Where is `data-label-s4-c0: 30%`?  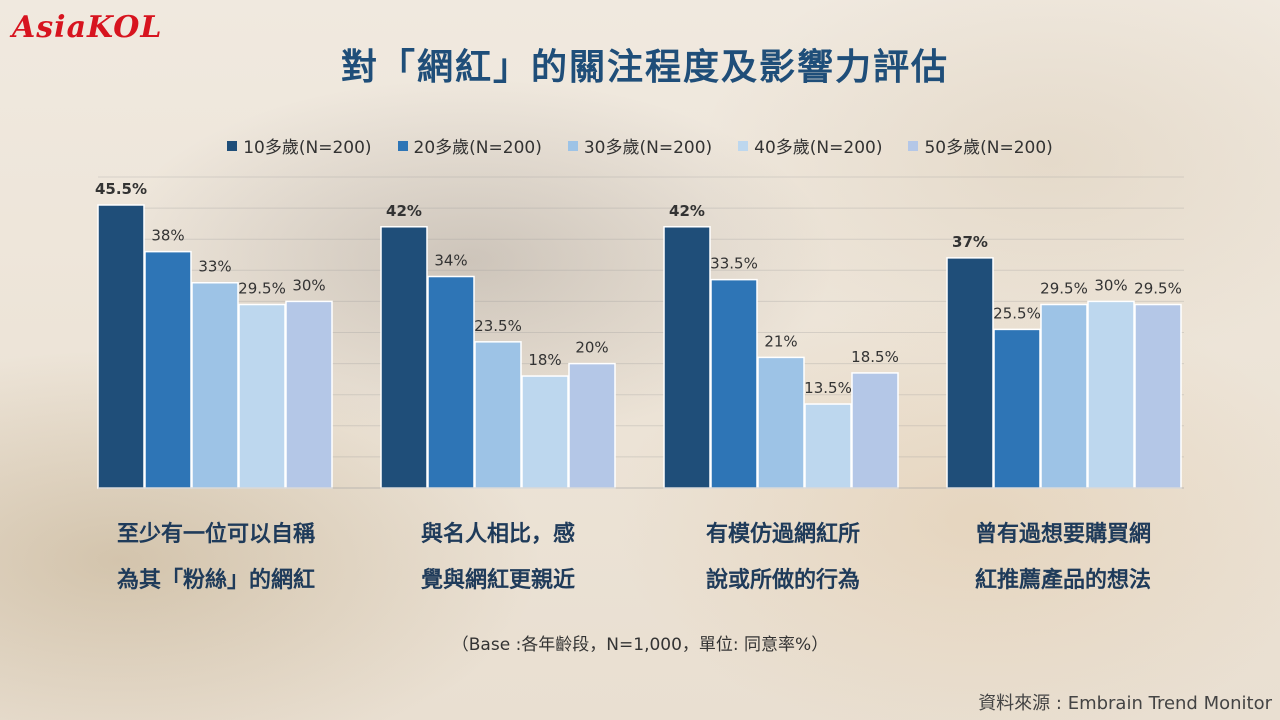 data-label-s4-c0: 30% is located at coordinates (308, 285).